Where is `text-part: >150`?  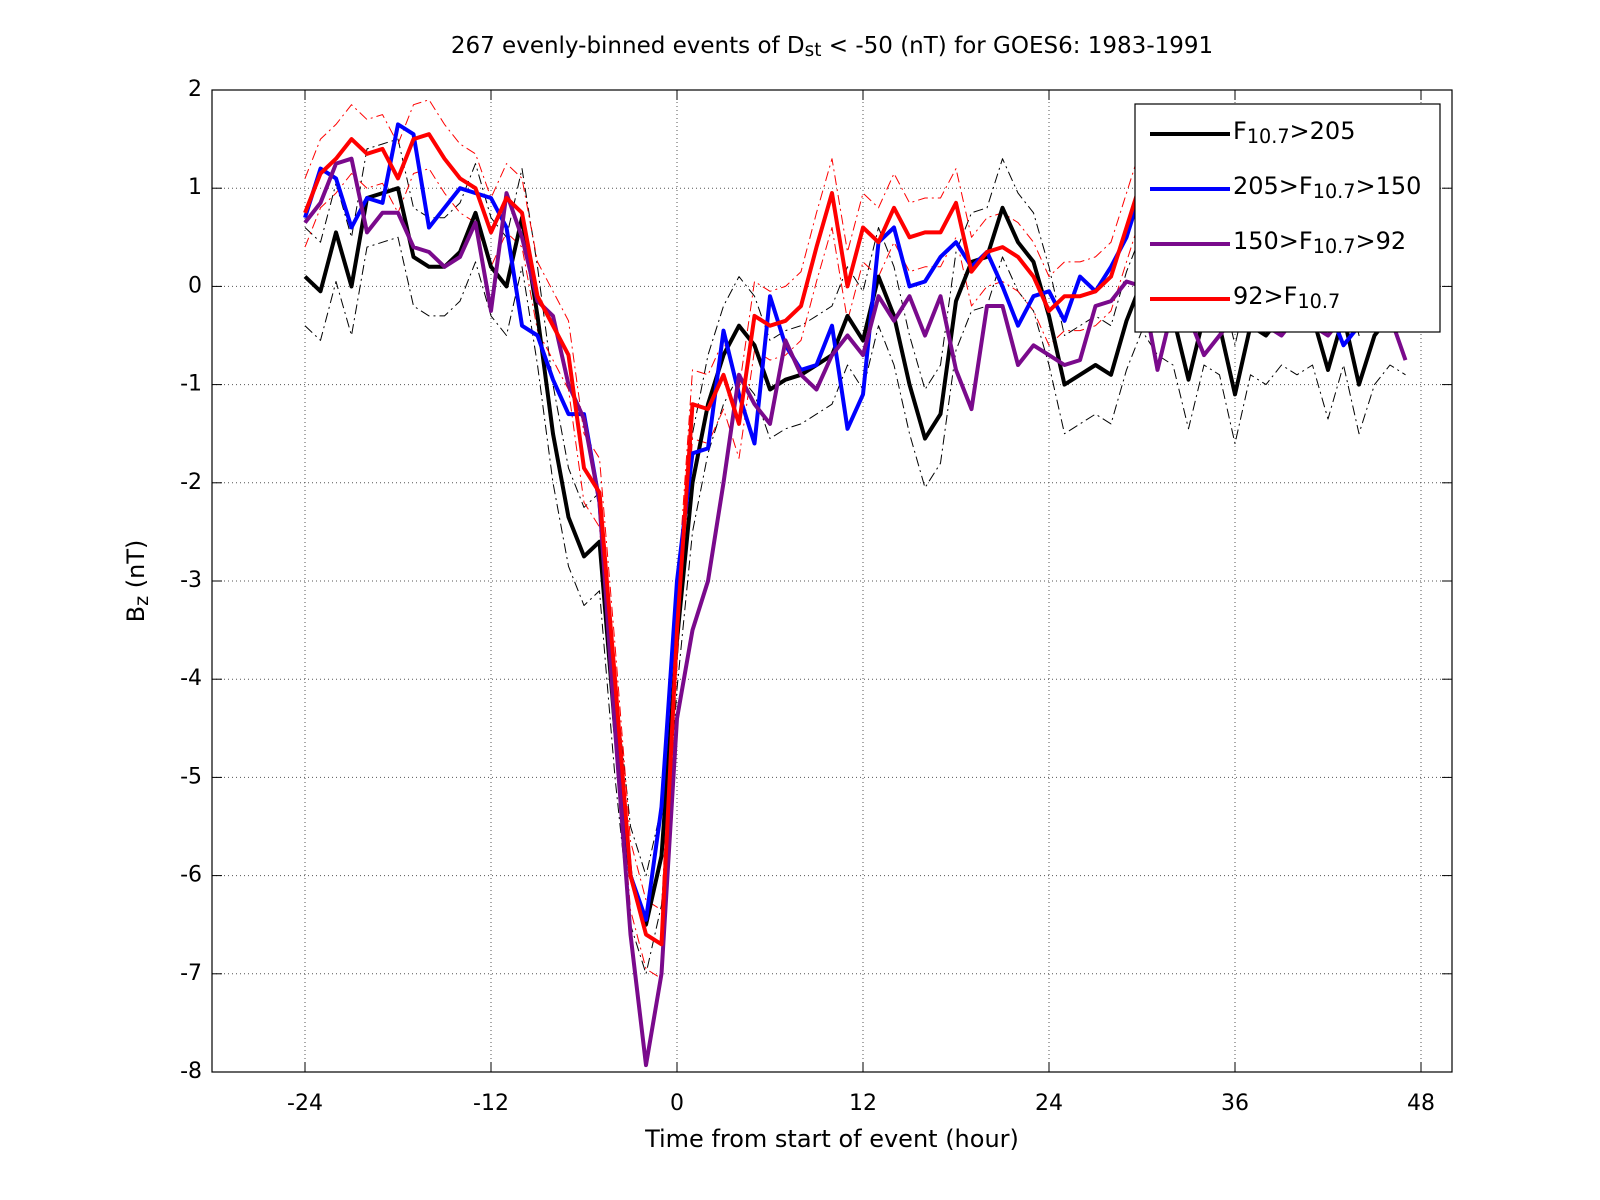
text-part: >150 is located at coordinates (1388, 186).